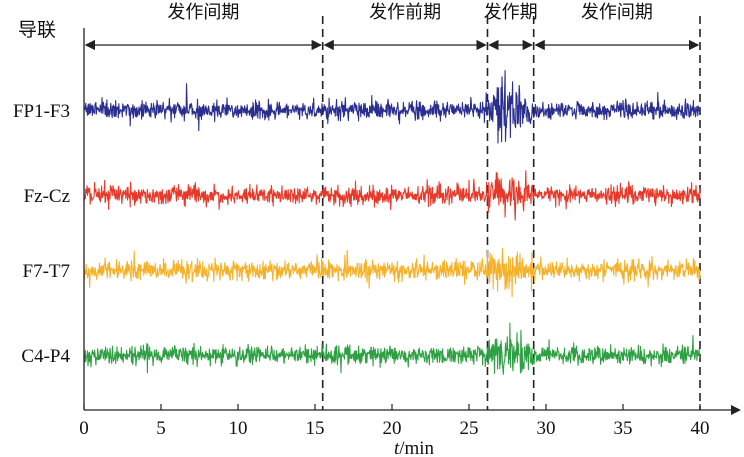 The width and height of the screenshot is (744, 457). Describe the element at coordinates (392, 107) in the screenshot. I see `eeg-trace-fp1-f3` at that location.